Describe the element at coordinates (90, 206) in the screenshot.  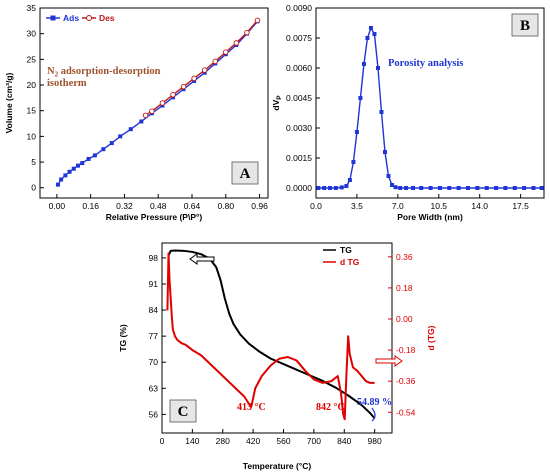
I see `0-xtick-label: 0.16` at that location.